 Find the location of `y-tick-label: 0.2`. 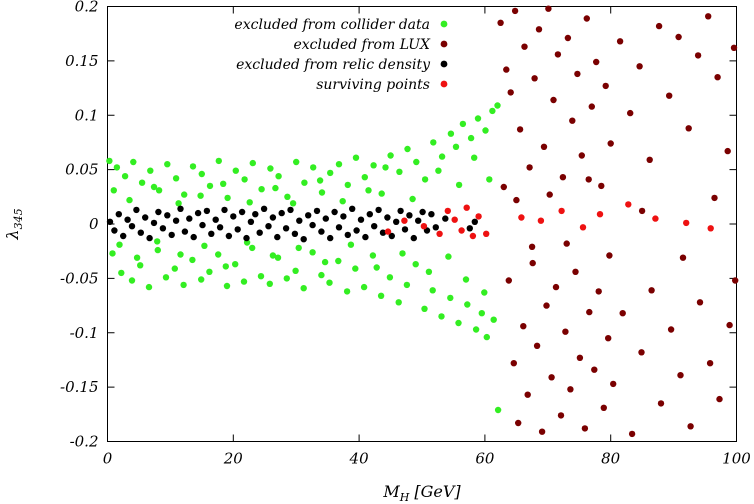

y-tick-label: 0.2 is located at coordinates (87, 8).